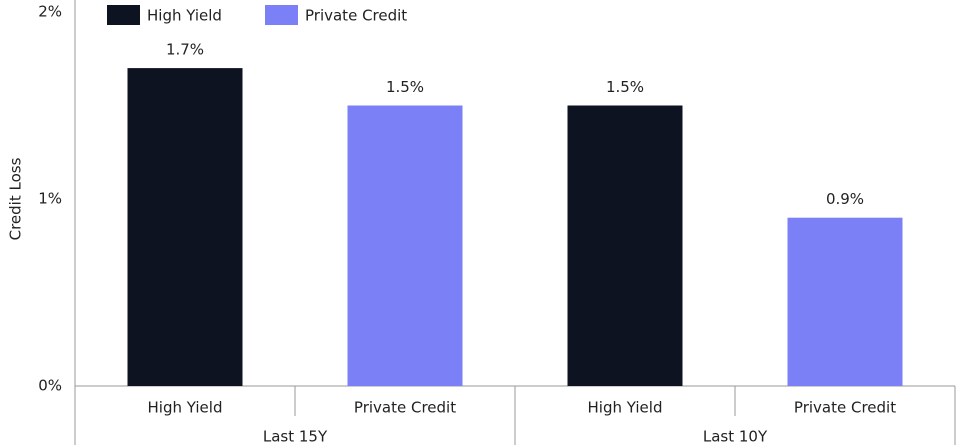 The height and width of the screenshot is (448, 960). What do you see at coordinates (50, 199) in the screenshot?
I see `y-tick-label: 1%` at bounding box center [50, 199].